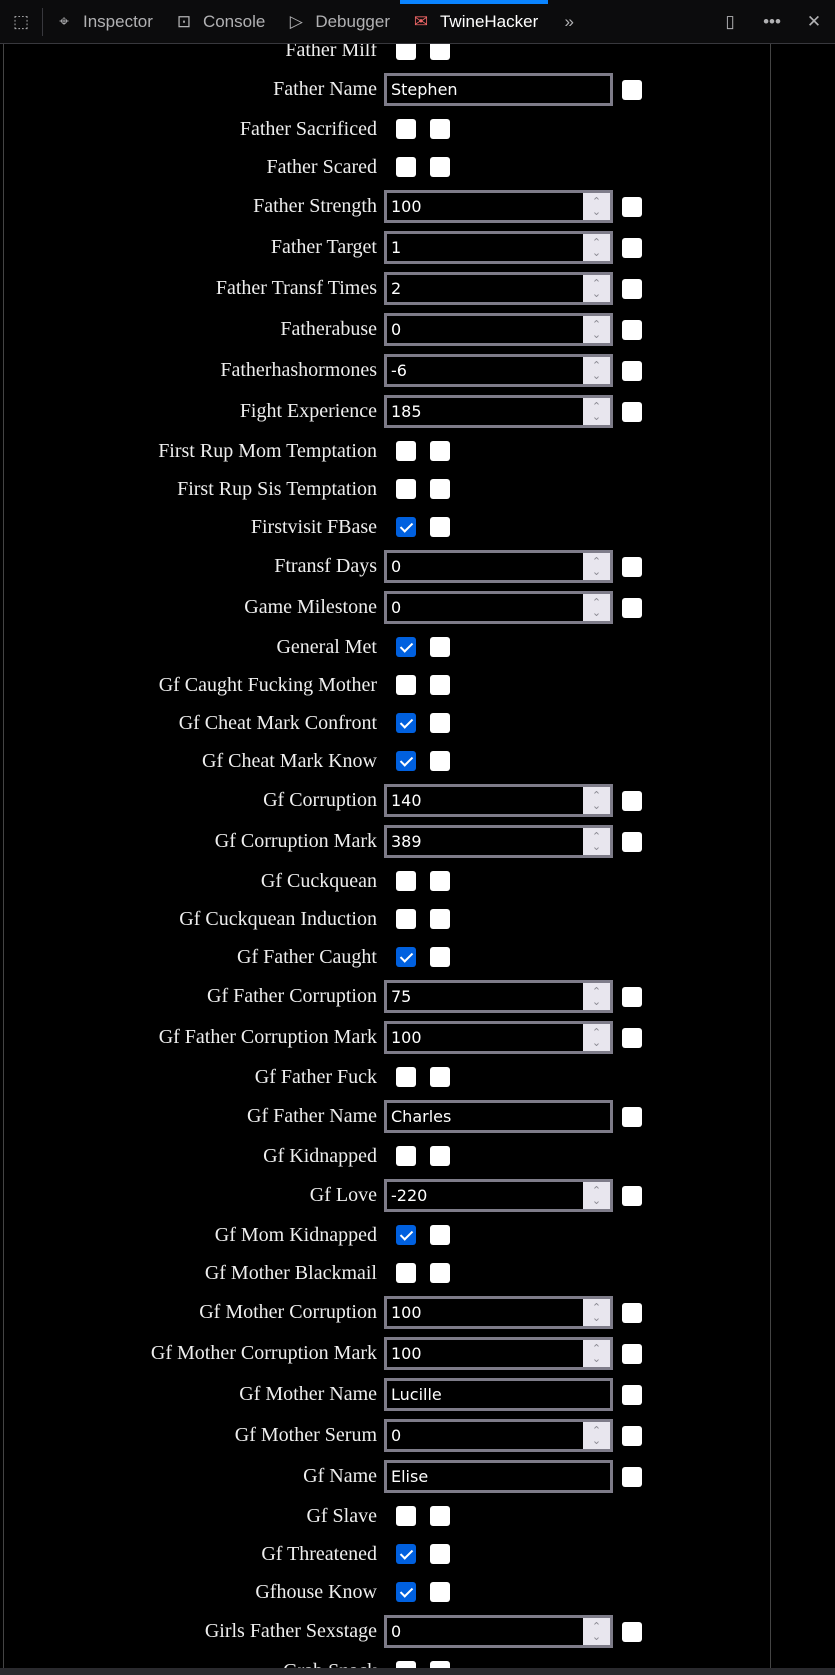 Image resolution: width=835 pixels, height=1675 pixels. I want to click on value-input: Lucille, so click(498, 1394).